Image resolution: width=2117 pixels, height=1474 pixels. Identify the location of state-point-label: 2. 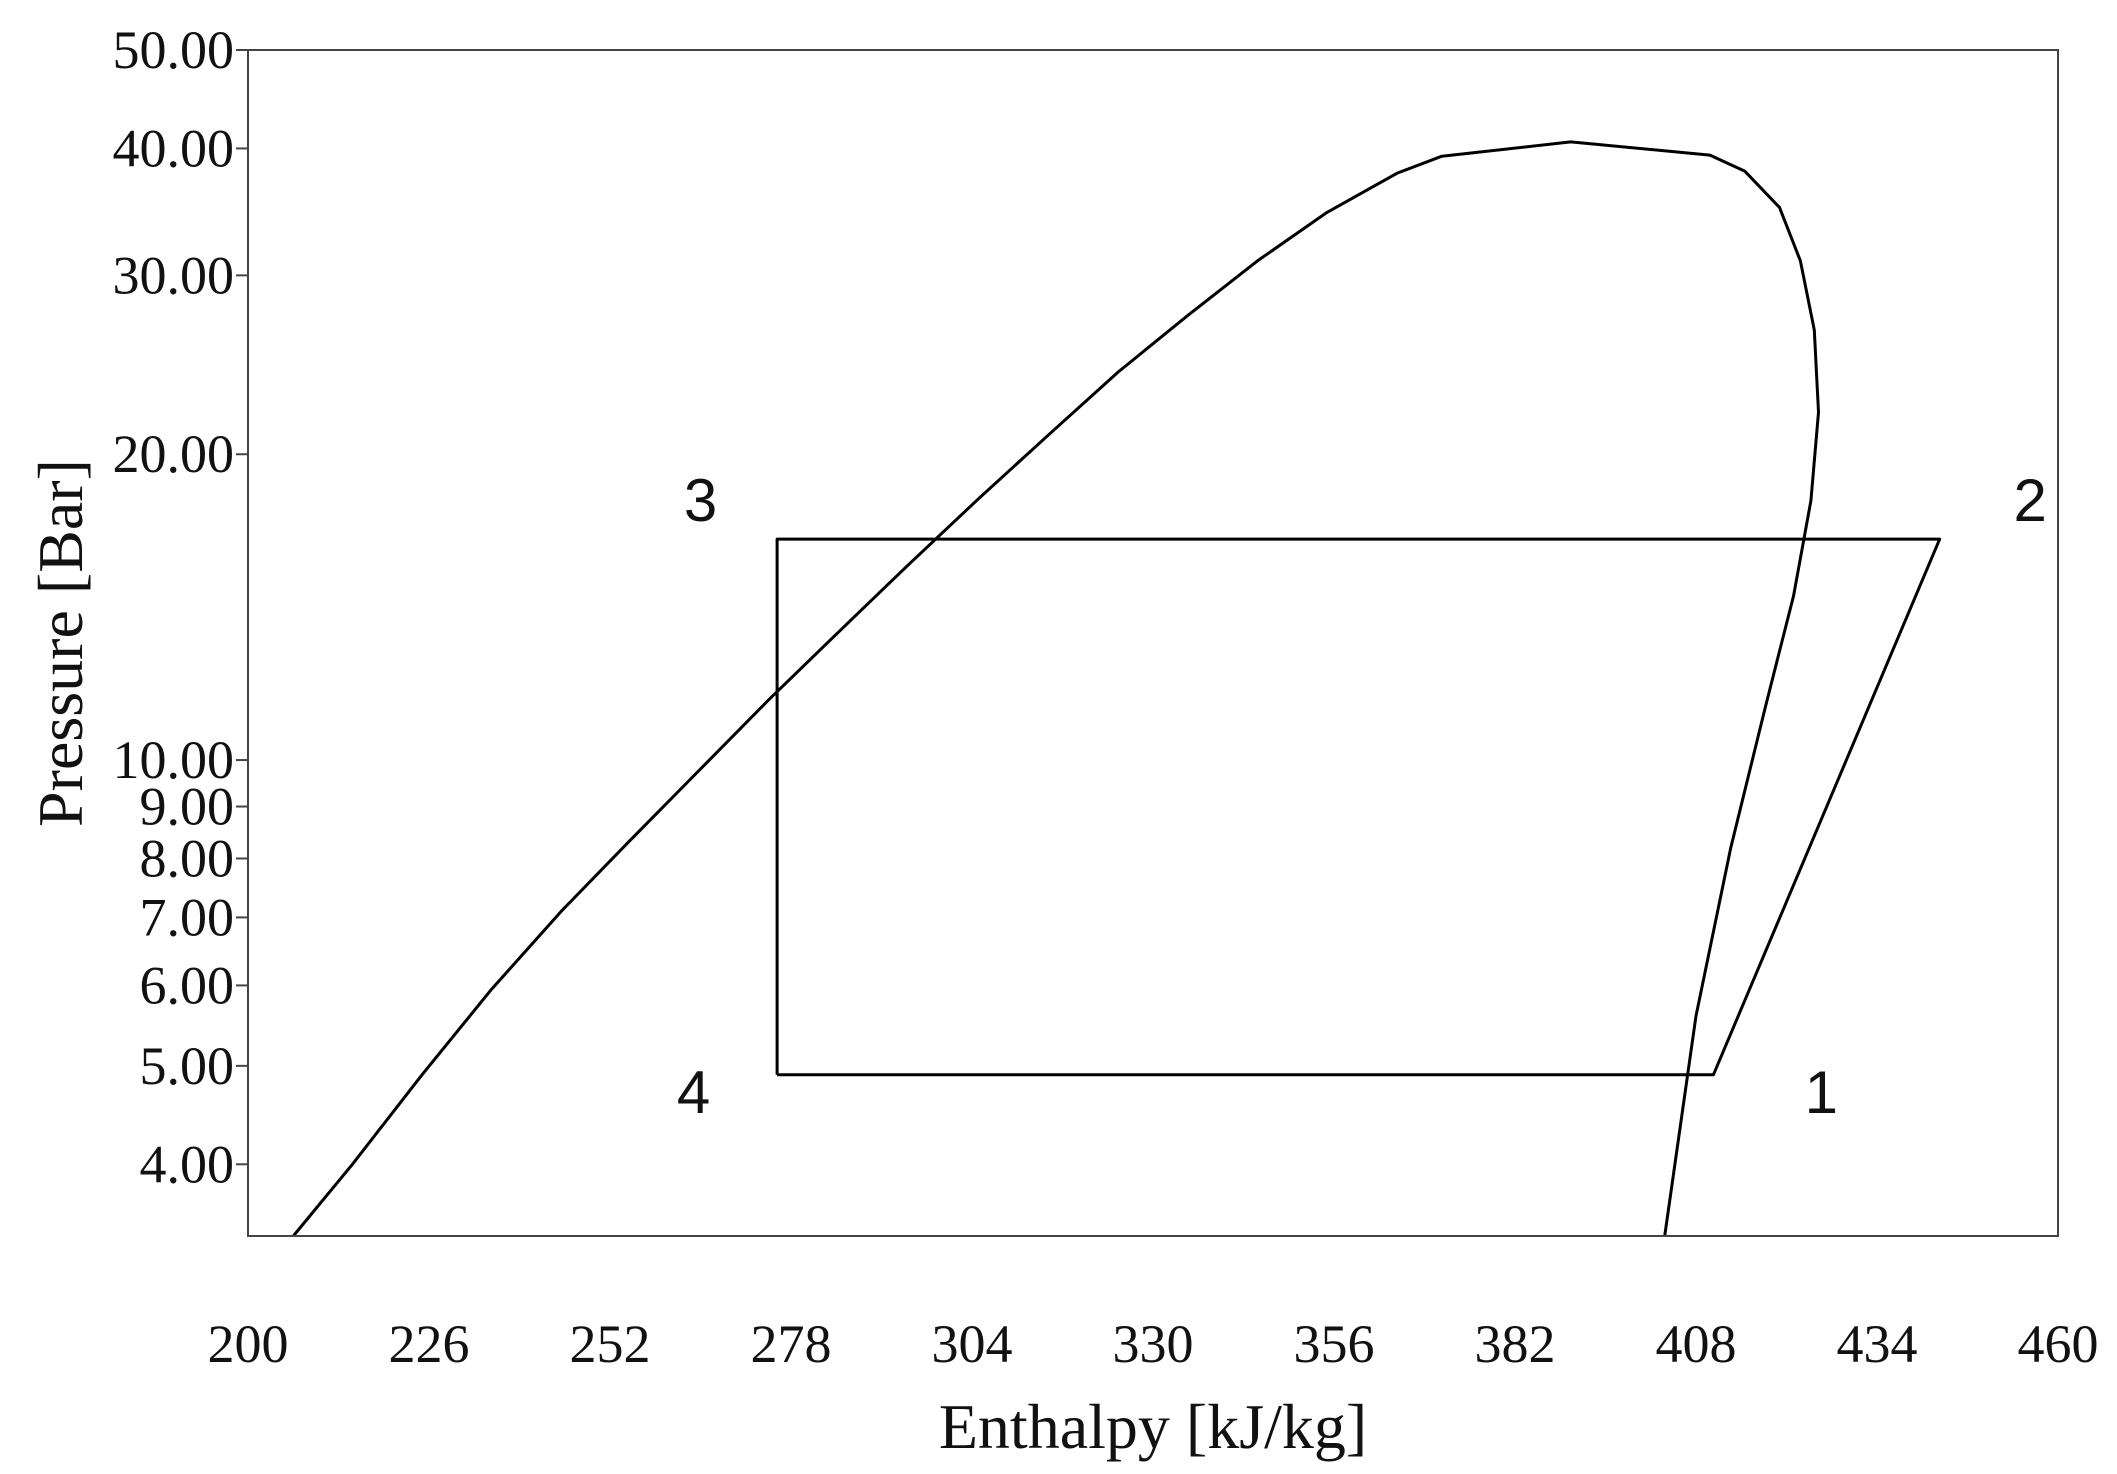
(2029, 500).